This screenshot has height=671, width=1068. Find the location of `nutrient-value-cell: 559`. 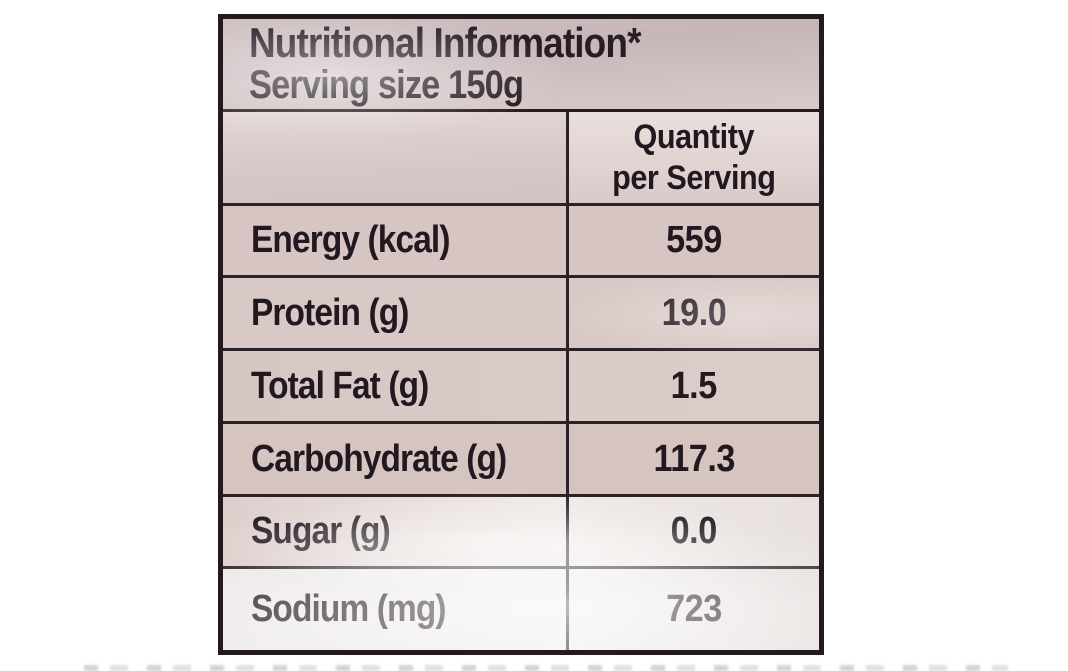

nutrient-value-cell: 559 is located at coordinates (692, 240).